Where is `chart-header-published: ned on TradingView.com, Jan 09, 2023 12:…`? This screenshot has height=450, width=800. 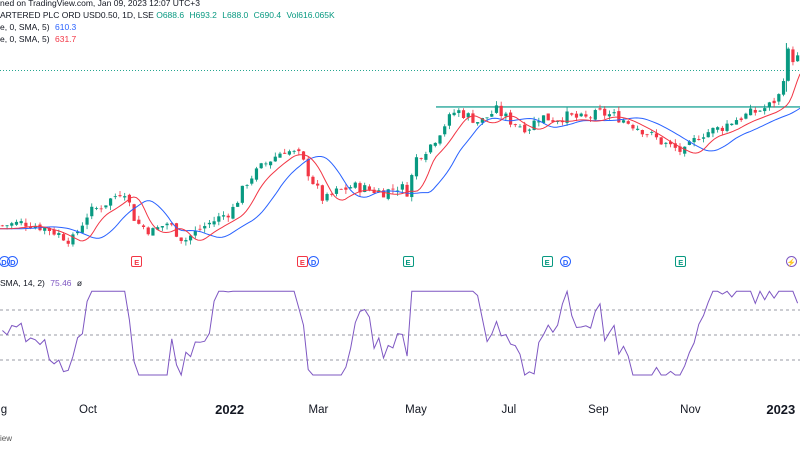
chart-header-published: ned on TradingView.com, Jan 09, 2023 12:… is located at coordinates (100, 4).